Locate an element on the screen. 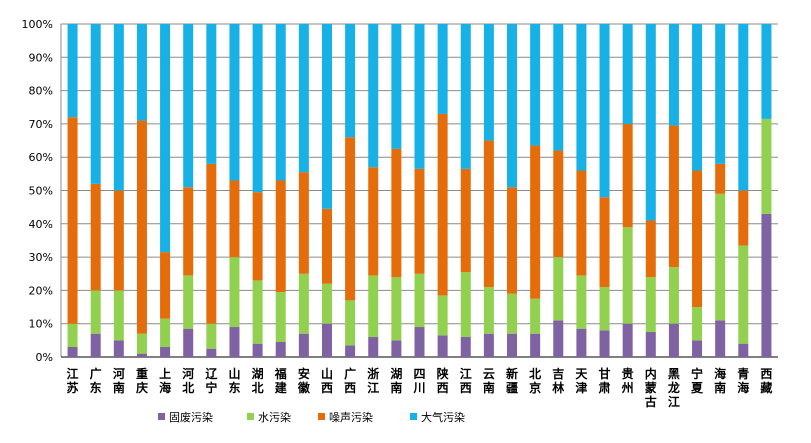  x-tick-label: 安徽 is located at coordinates (304, 380).